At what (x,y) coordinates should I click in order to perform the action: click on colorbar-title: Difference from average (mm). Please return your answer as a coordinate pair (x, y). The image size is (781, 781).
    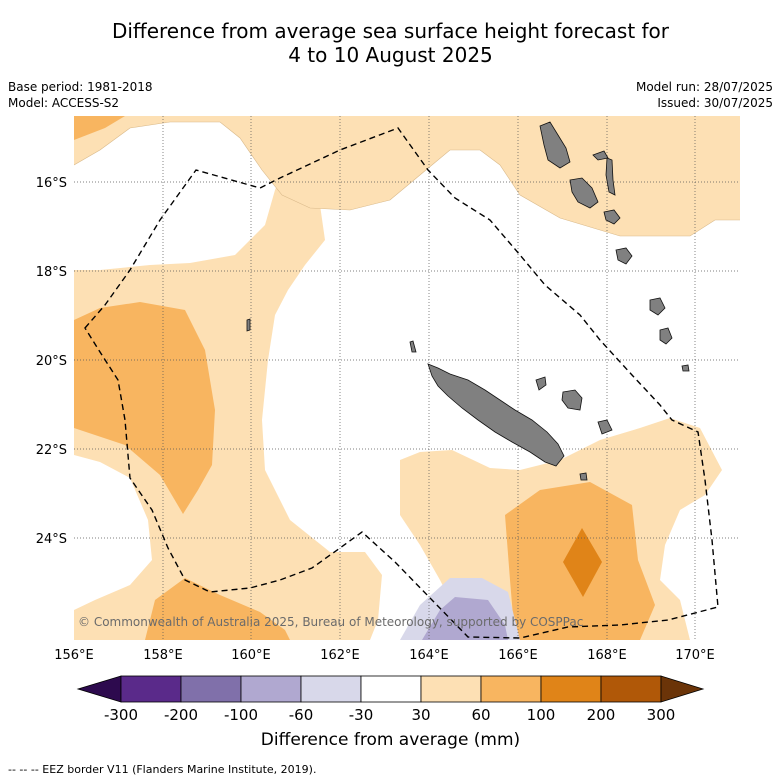
    Looking at the image, I should click on (390, 740).